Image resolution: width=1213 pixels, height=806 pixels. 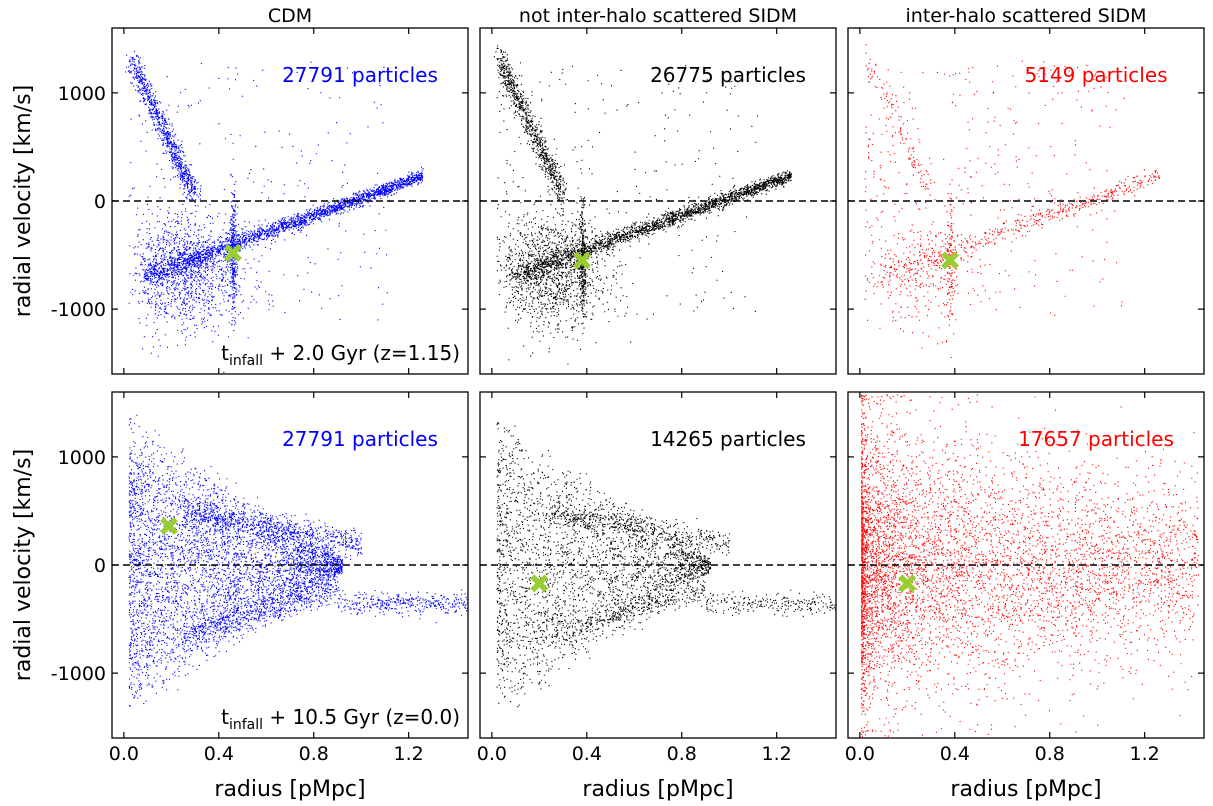 What do you see at coordinates (728, 75) in the screenshot?
I see `particle-count-label: 26775 particles` at bounding box center [728, 75].